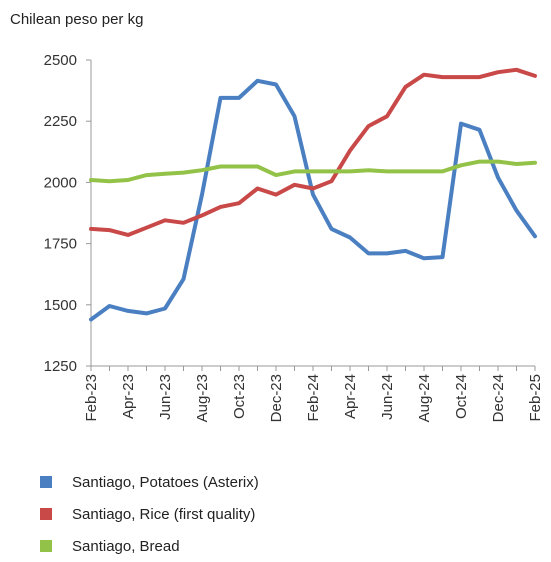 The image size is (551, 562). What do you see at coordinates (126, 546) in the screenshot?
I see `legend-label: Santiago, Bread` at bounding box center [126, 546].